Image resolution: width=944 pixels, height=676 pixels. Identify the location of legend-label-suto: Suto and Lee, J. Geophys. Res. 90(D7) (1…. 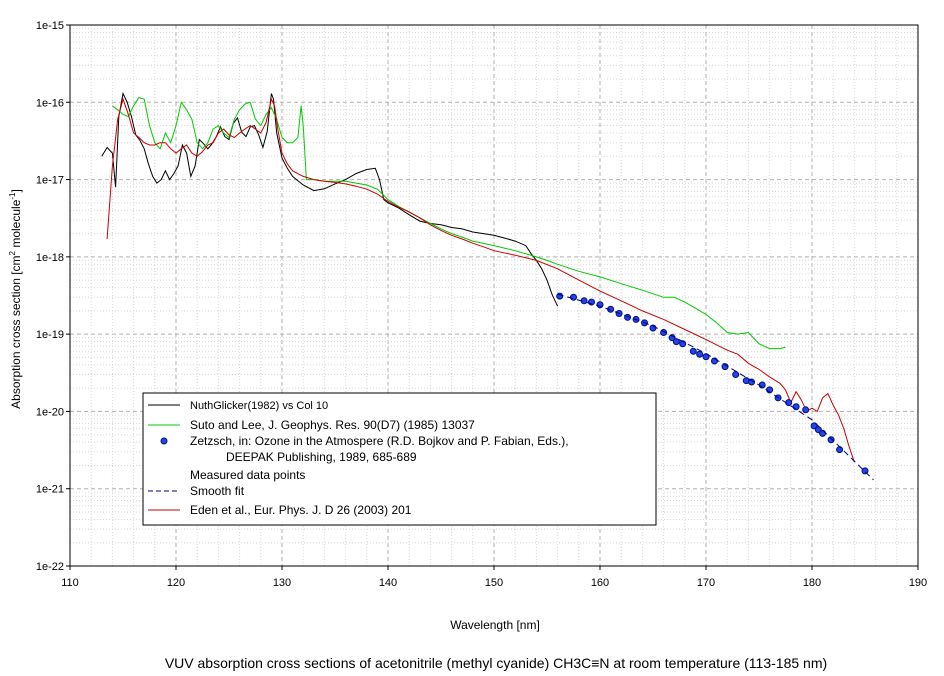
(332, 425).